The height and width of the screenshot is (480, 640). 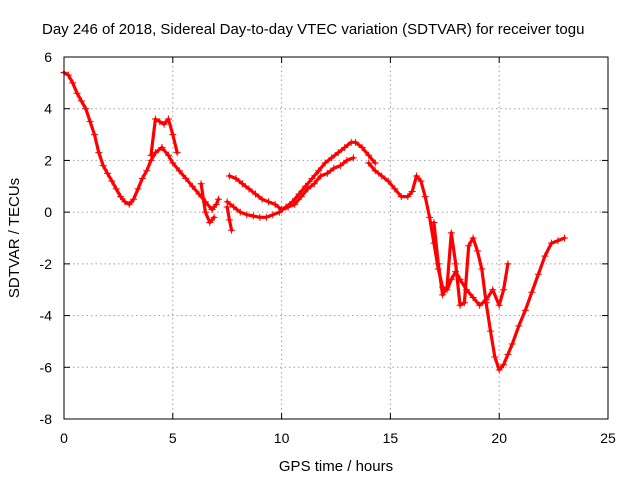 What do you see at coordinates (64, 438) in the screenshot?
I see `x-tick-label: 0` at bounding box center [64, 438].